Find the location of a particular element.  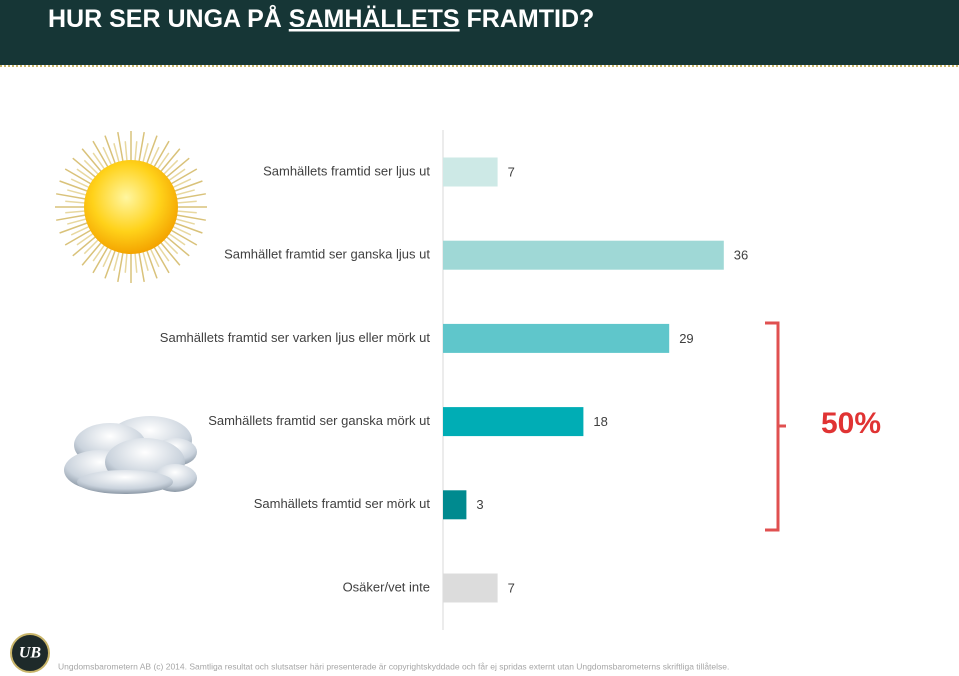

category-label: Samhällets framtid ser ganska mörk ut is located at coordinates (319, 420).